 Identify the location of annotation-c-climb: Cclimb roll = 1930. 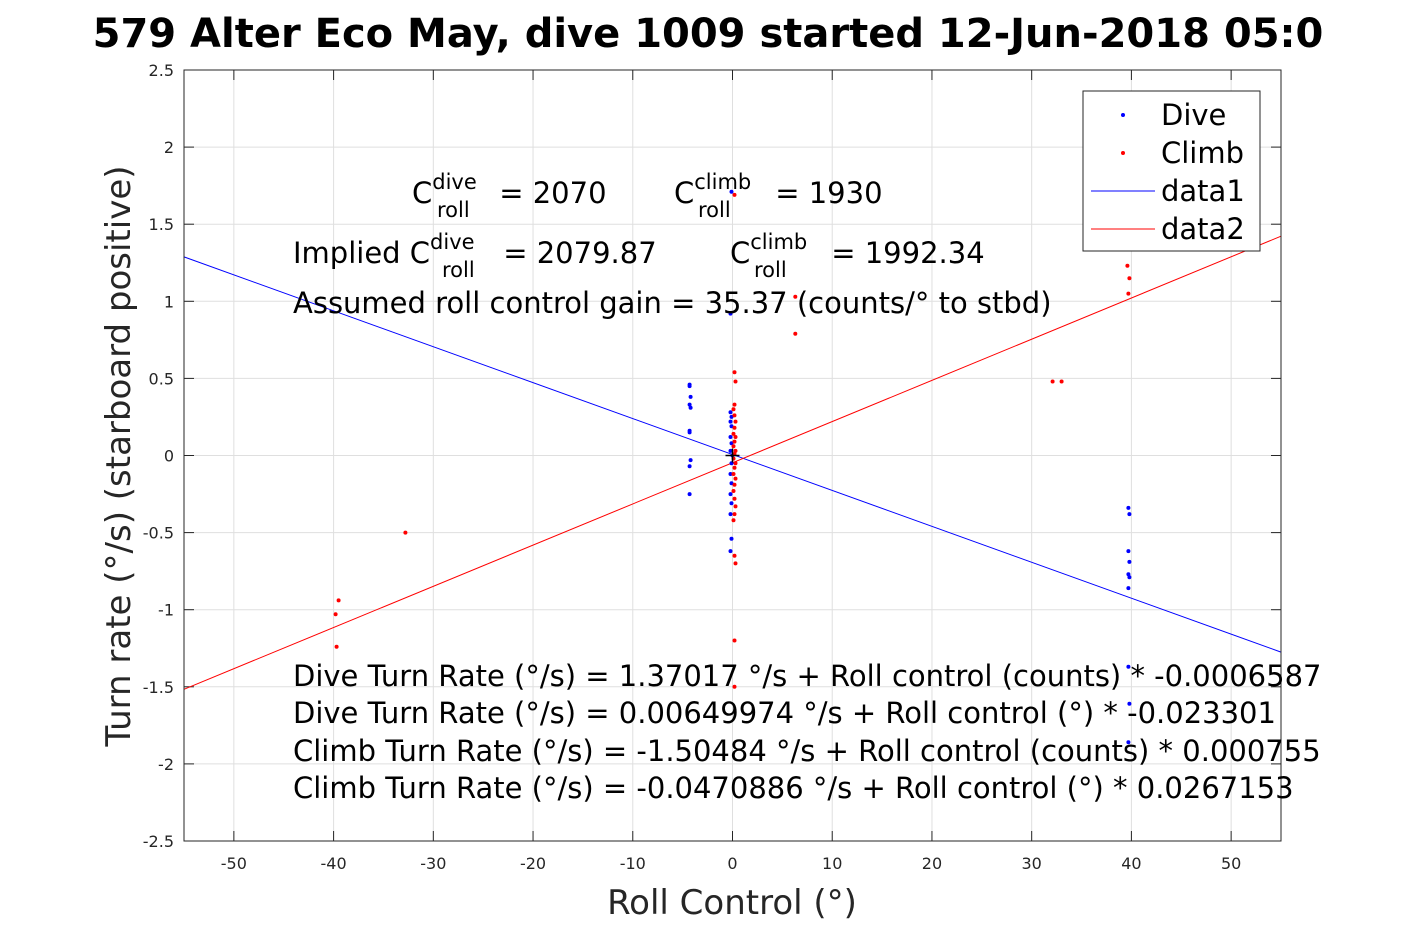
(778, 196).